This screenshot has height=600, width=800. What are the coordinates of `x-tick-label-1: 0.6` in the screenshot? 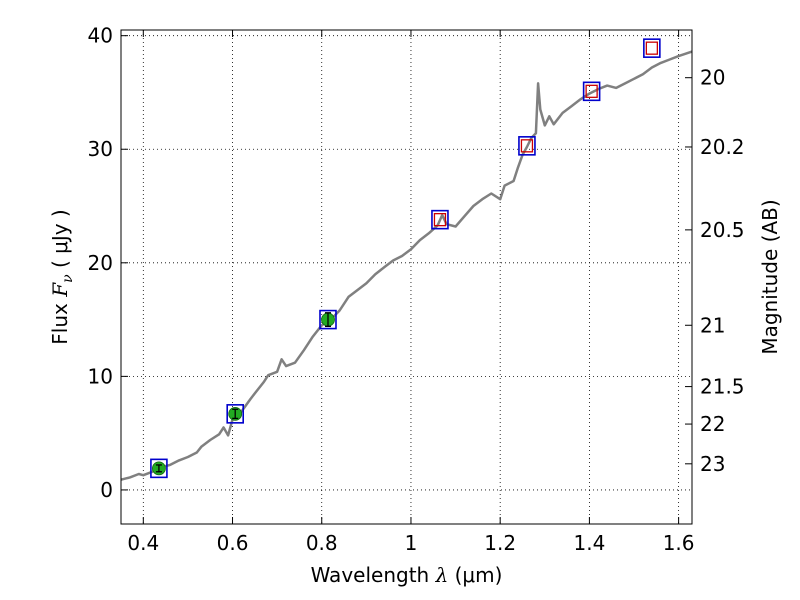 It's located at (233, 543).